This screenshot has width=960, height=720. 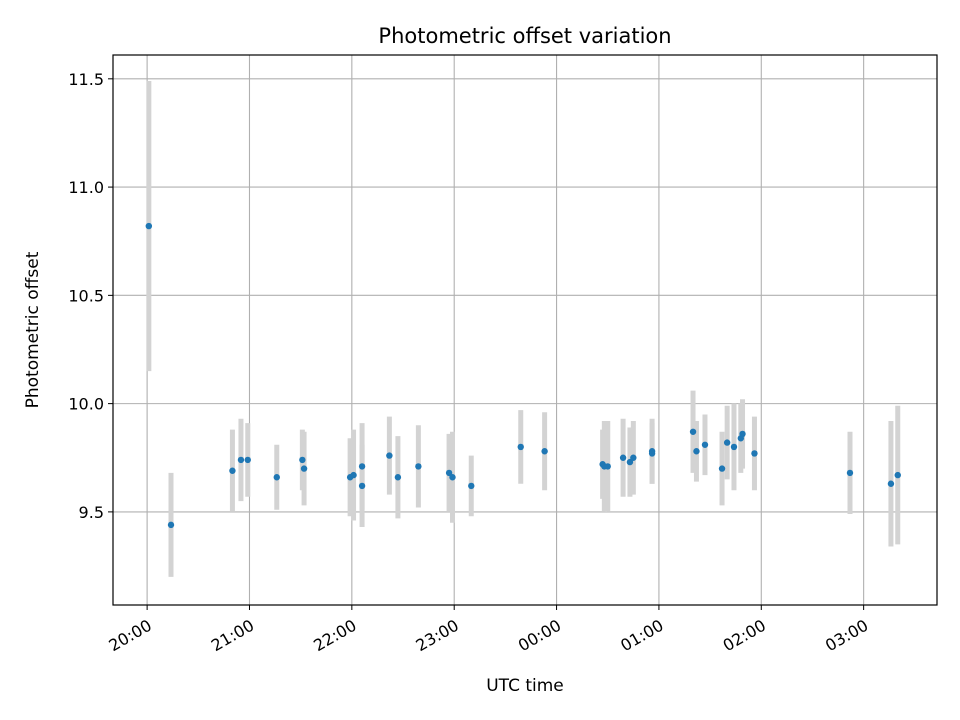 I want to click on y-tick-label: 9.5, so click(x=91, y=512).